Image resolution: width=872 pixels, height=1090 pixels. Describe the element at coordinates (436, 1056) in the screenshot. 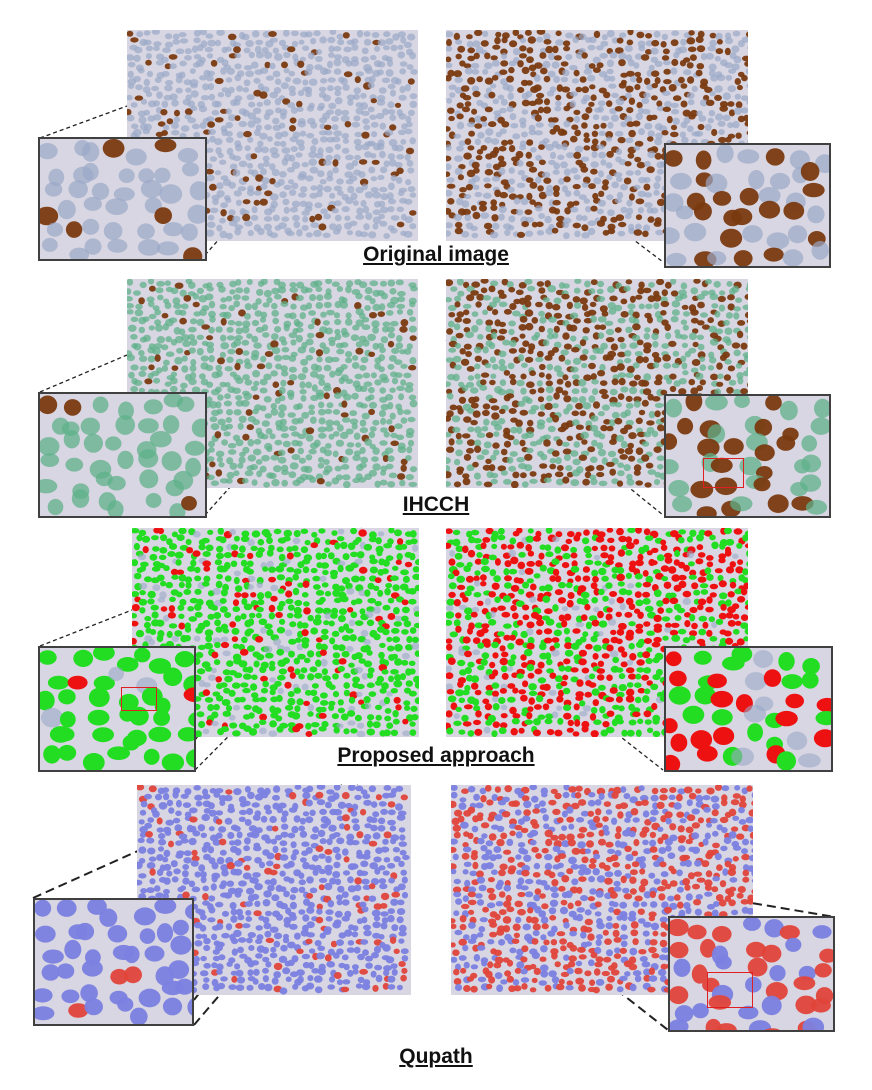

I see `caption-qupath: Qupath` at that location.